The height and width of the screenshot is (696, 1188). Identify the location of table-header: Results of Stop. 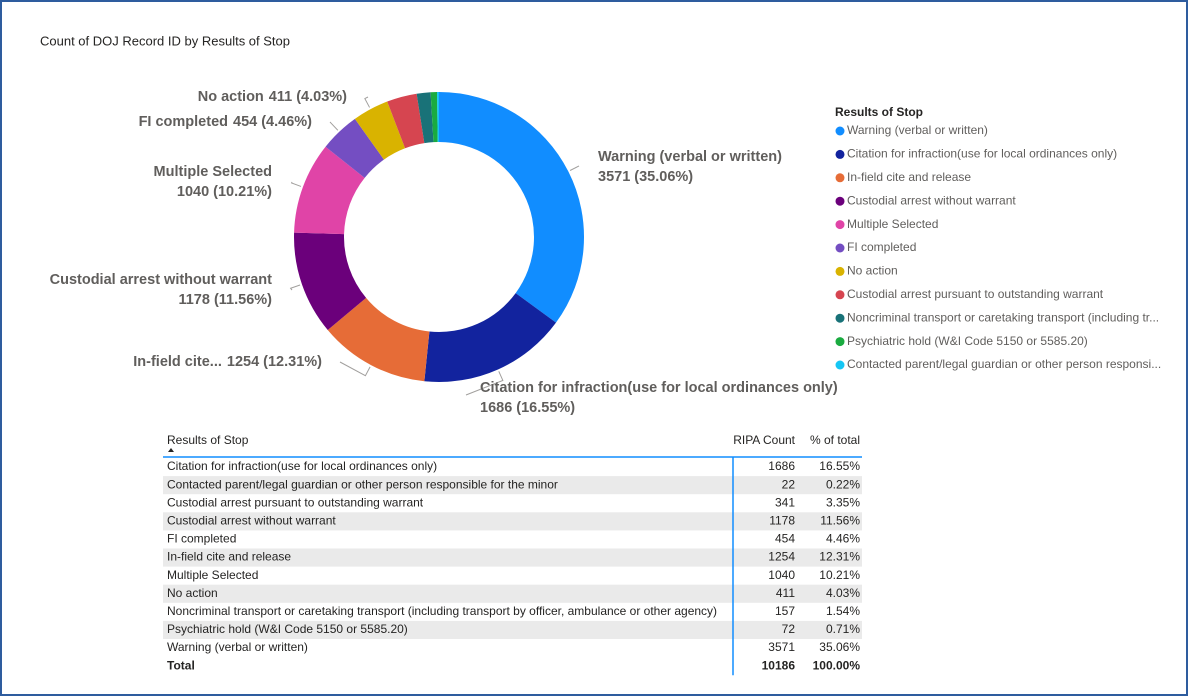
(208, 440).